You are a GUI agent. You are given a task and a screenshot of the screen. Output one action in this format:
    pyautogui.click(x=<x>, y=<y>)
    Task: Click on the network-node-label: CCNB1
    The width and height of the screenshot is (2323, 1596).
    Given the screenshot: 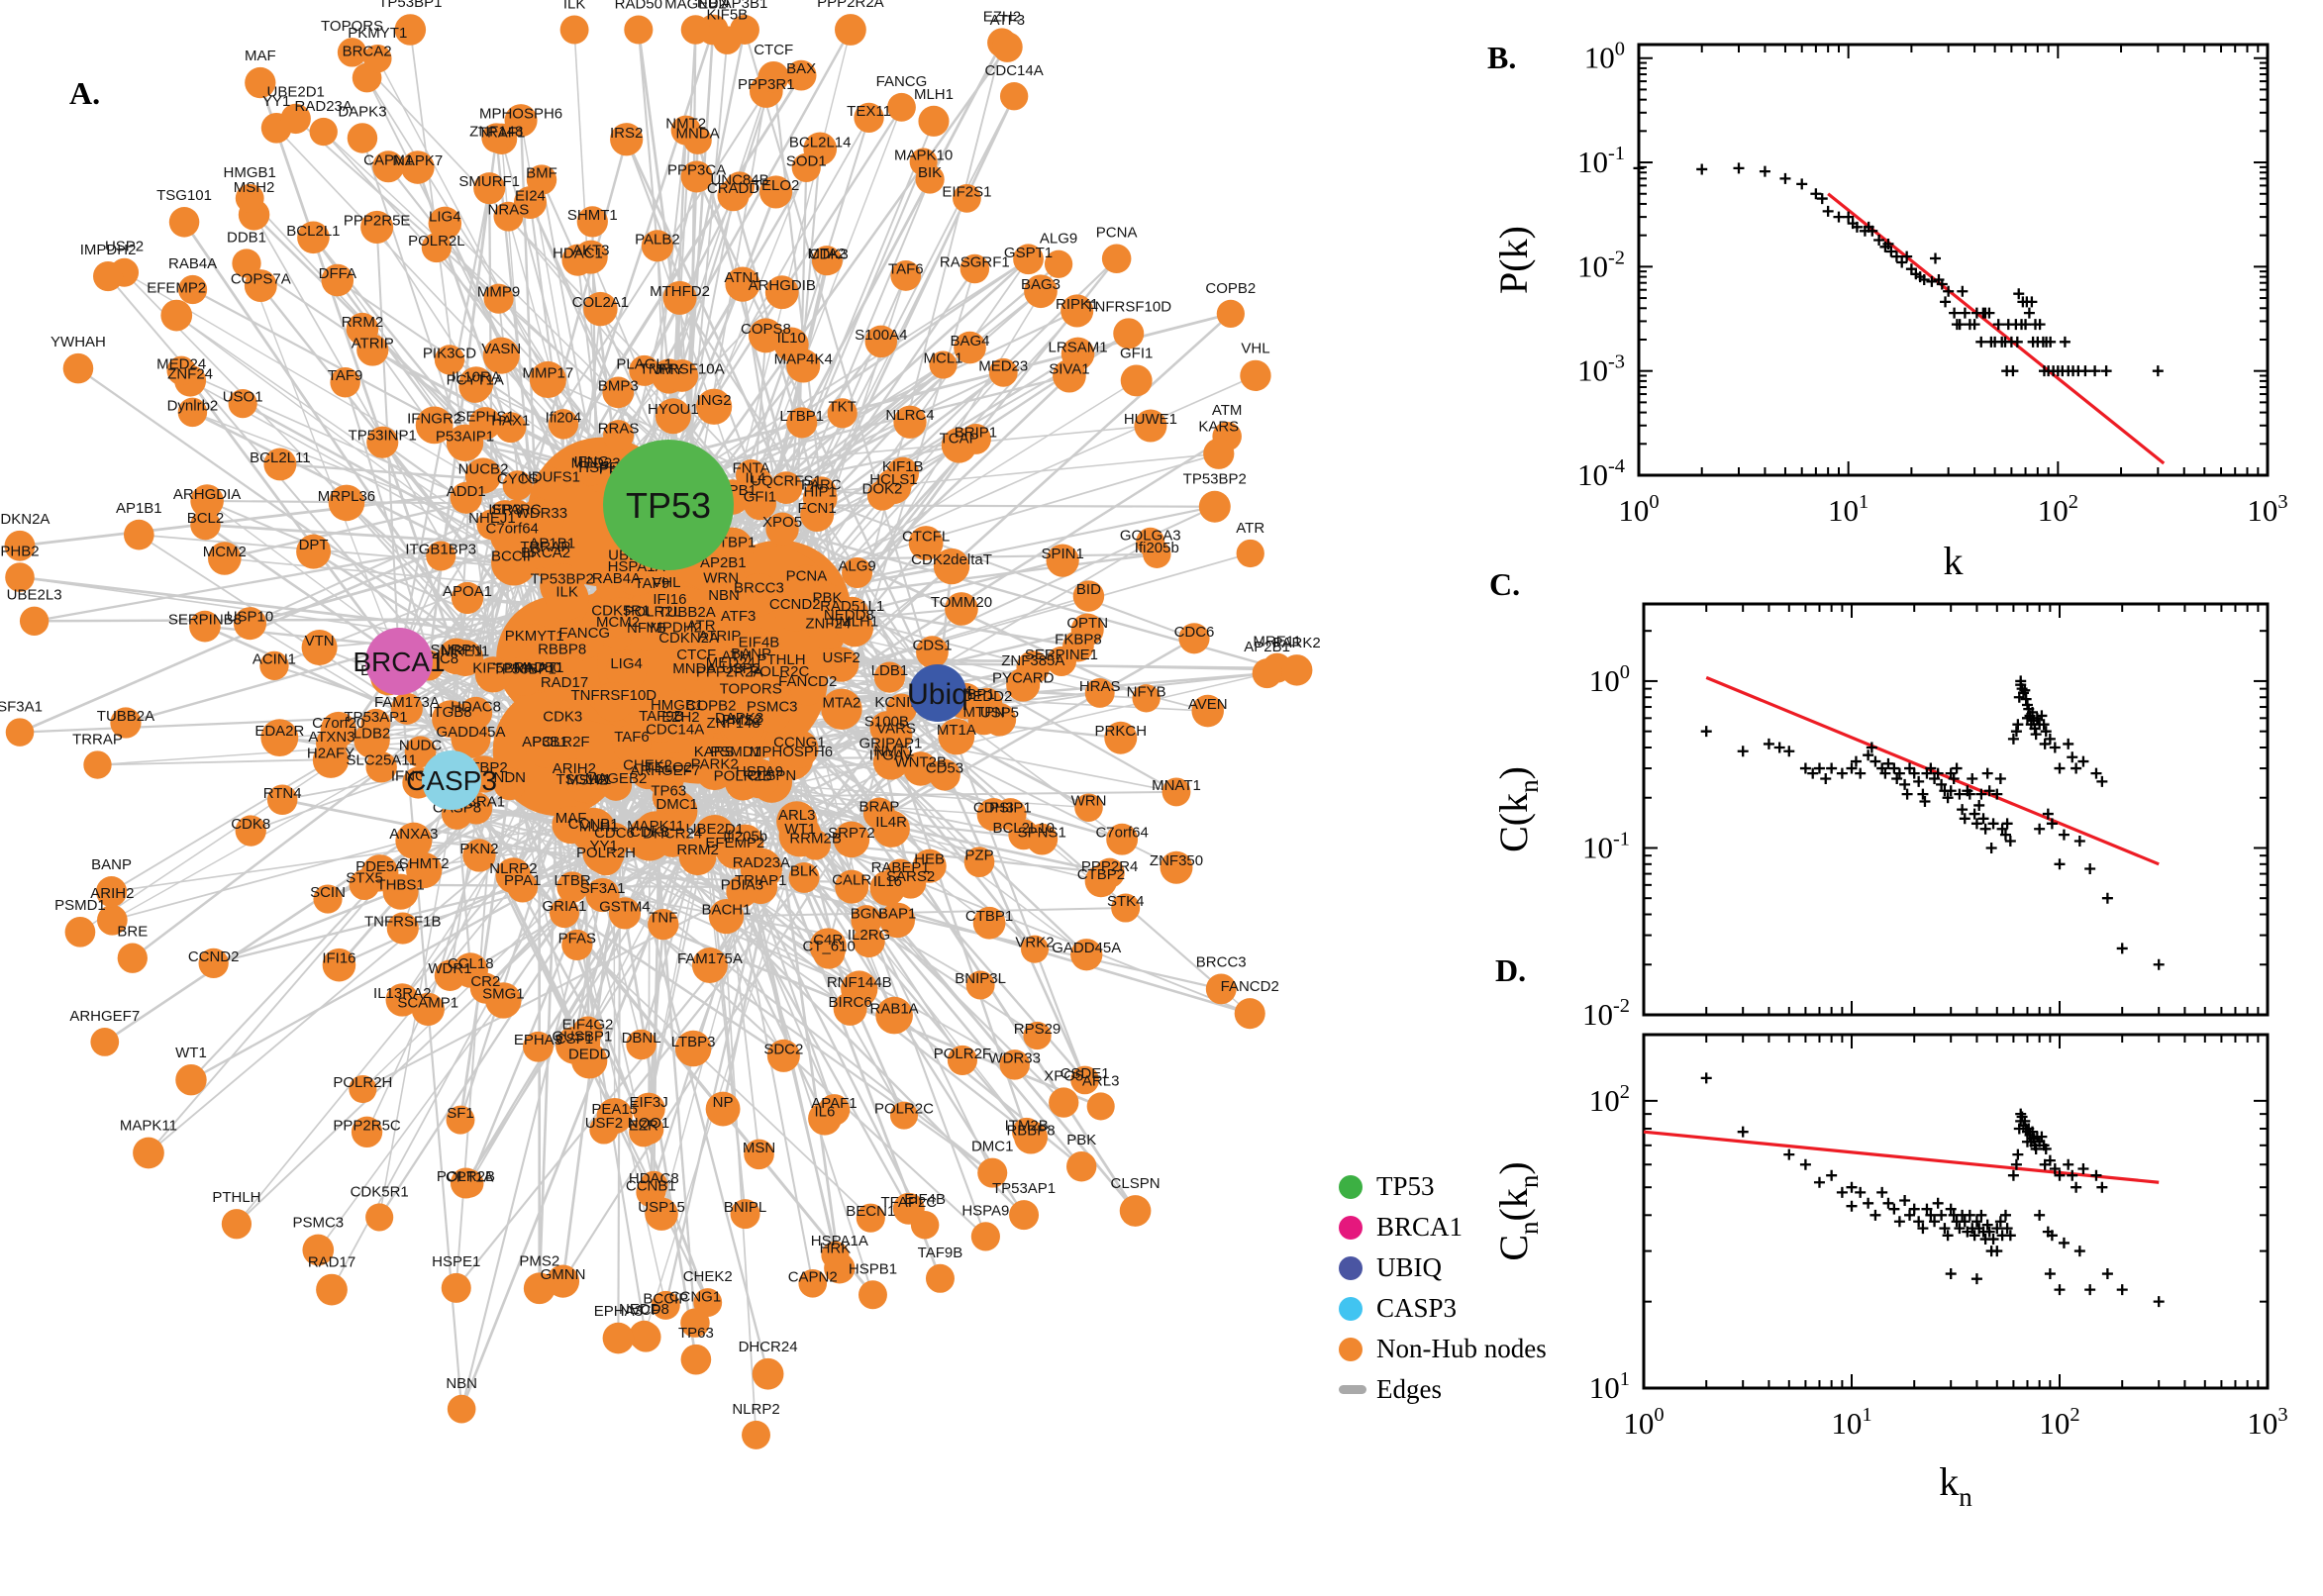 What is the action you would take?
    pyautogui.click(x=651, y=1185)
    